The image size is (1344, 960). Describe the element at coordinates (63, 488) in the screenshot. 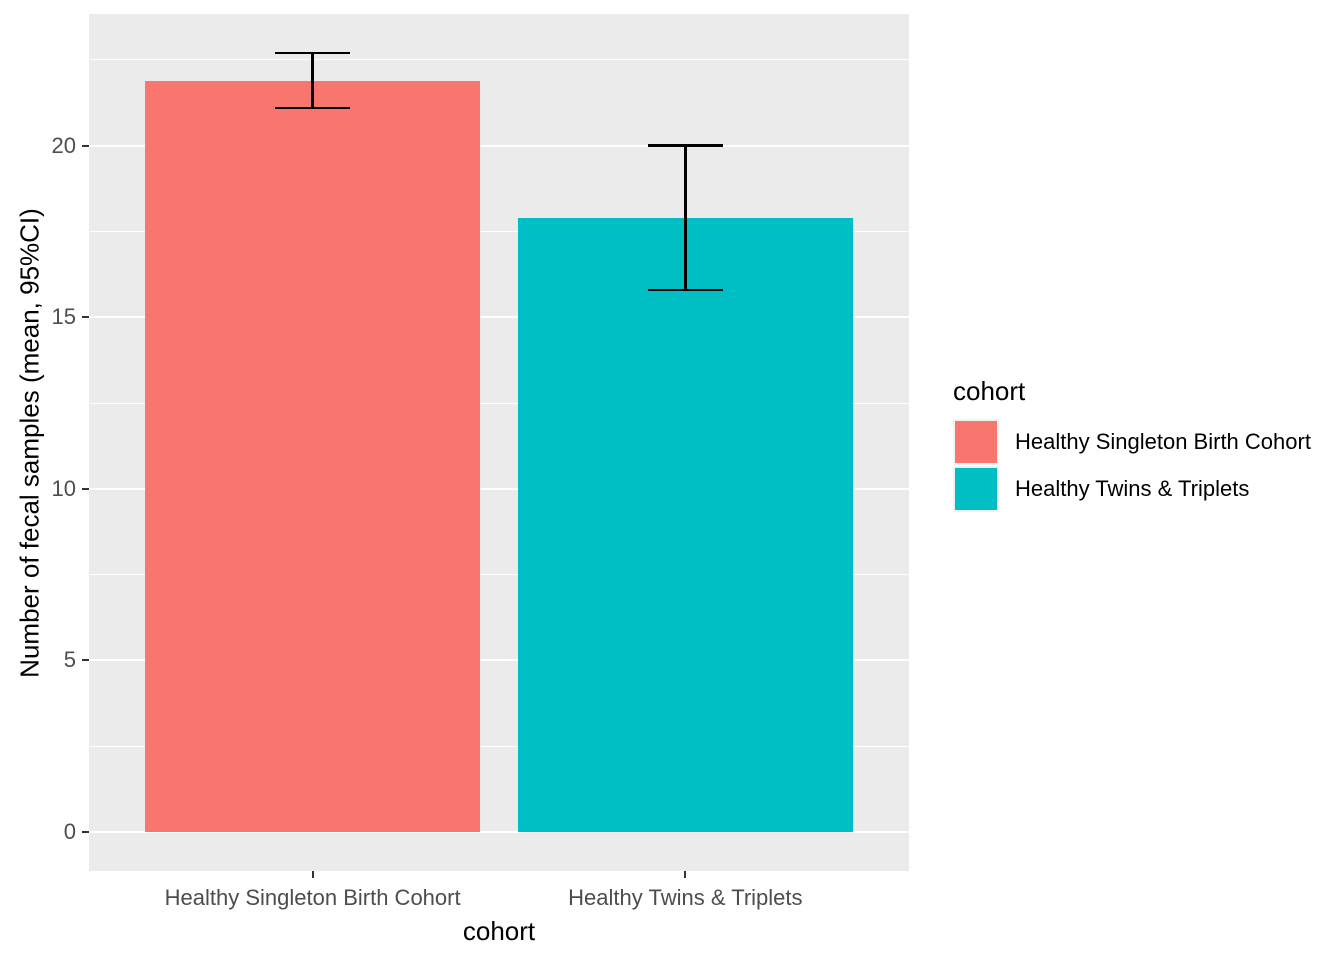

I see `y-tick-label: 10` at that location.